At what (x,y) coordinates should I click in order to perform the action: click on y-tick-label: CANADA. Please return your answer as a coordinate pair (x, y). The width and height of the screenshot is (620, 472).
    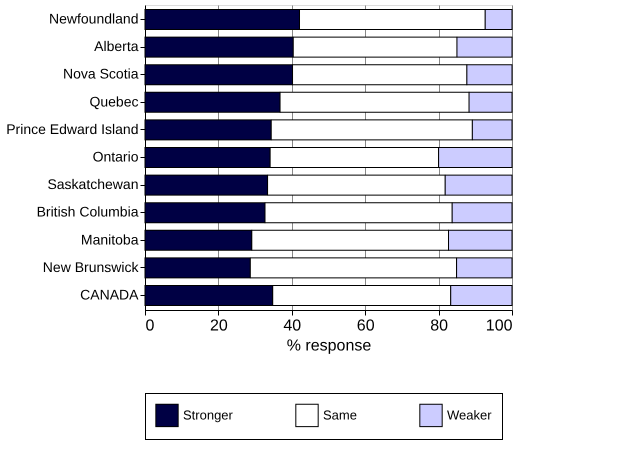
    Looking at the image, I should click on (110, 294).